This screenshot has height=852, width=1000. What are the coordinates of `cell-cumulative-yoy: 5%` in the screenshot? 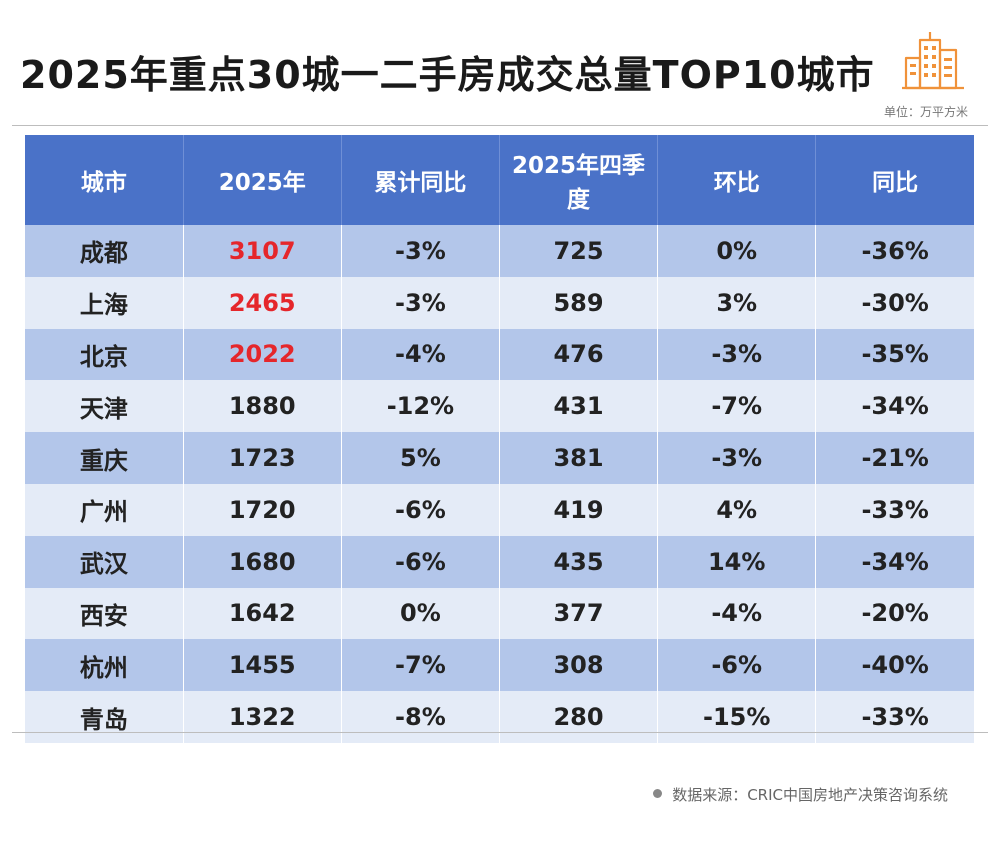 It's located at (420, 458).